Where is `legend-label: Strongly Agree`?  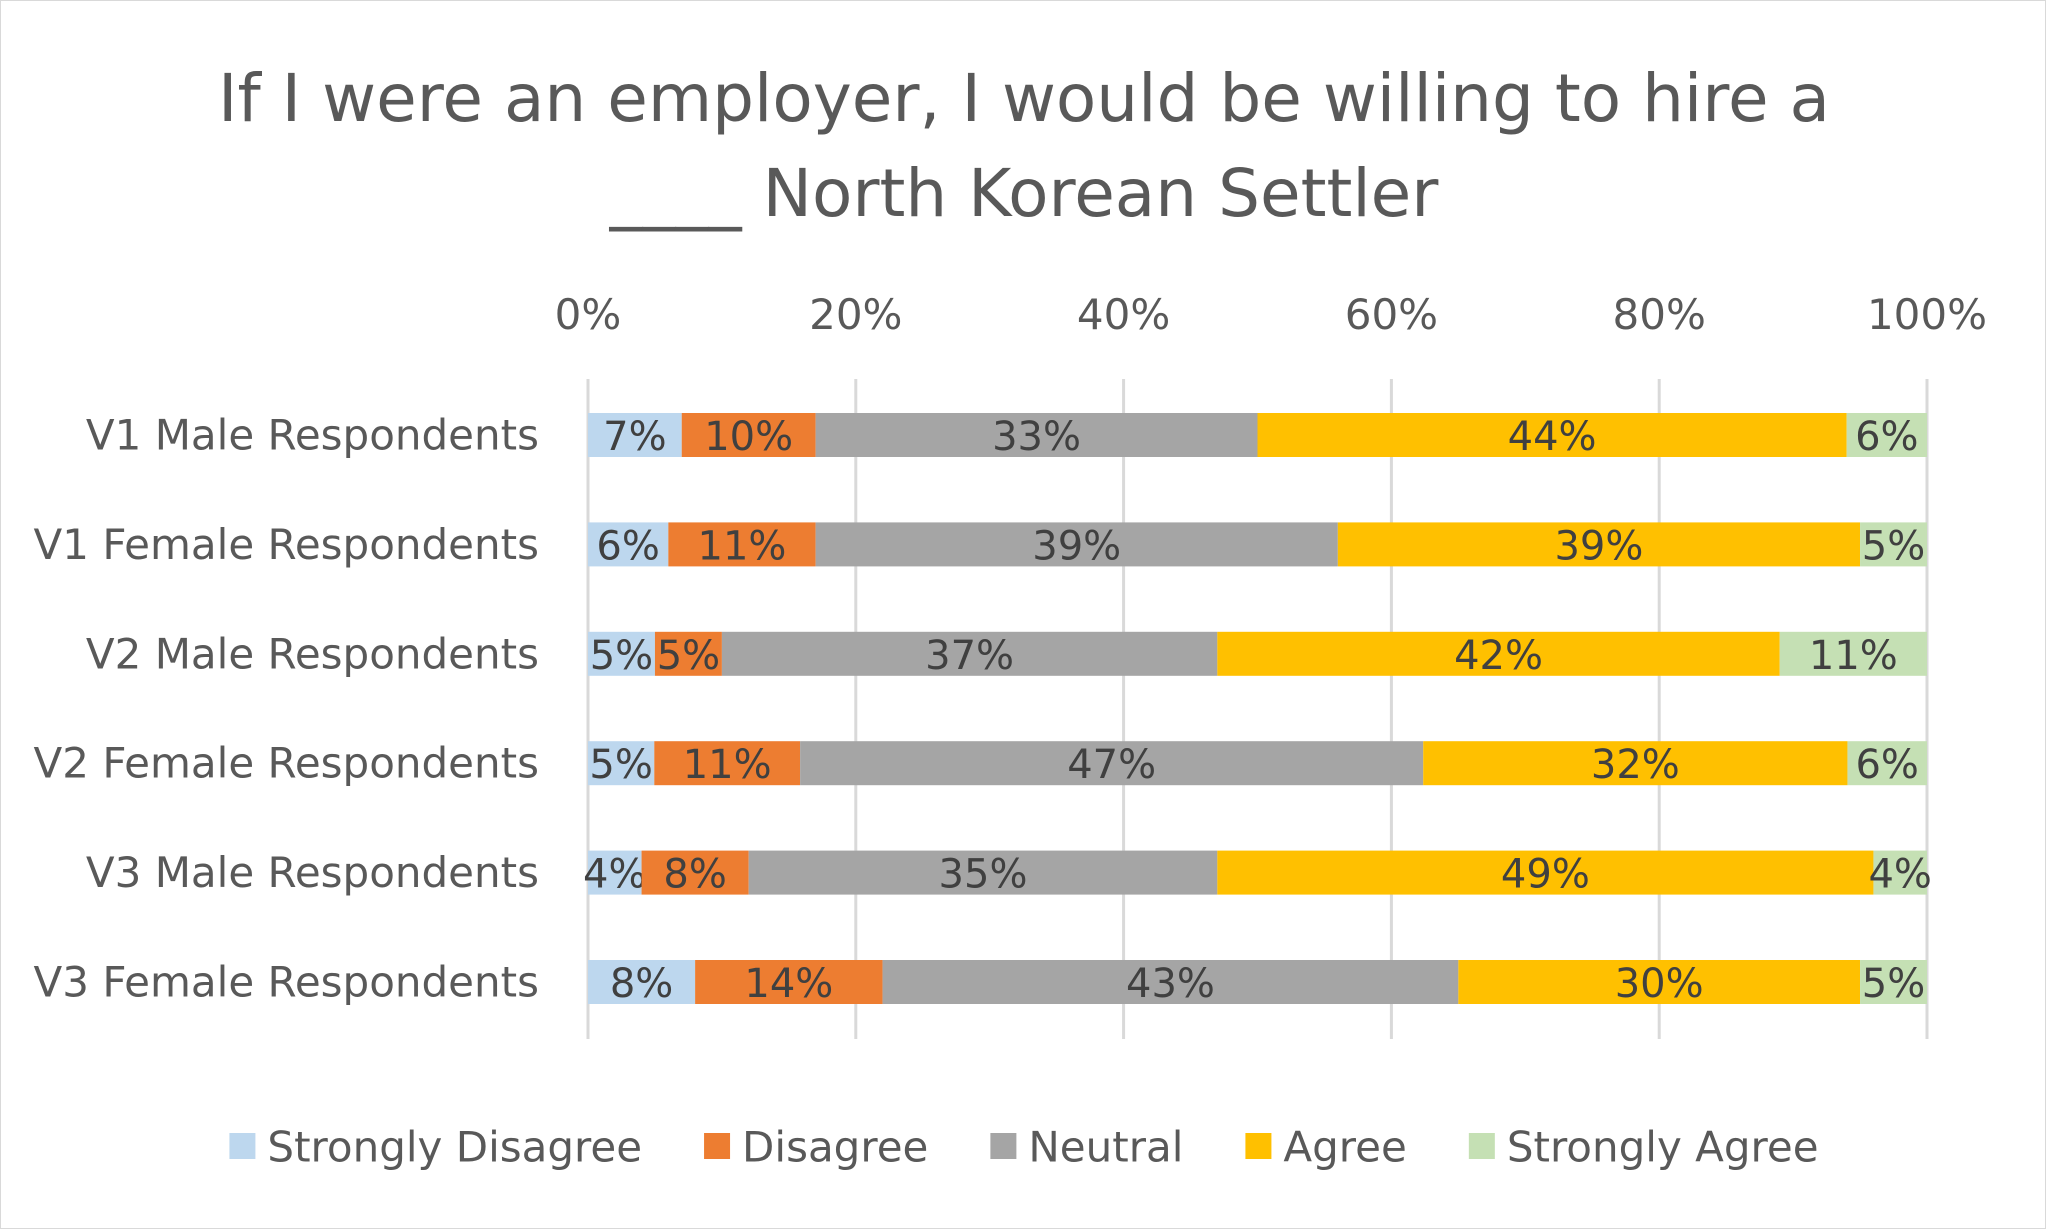
legend-label: Strongly Agree is located at coordinates (1663, 1147).